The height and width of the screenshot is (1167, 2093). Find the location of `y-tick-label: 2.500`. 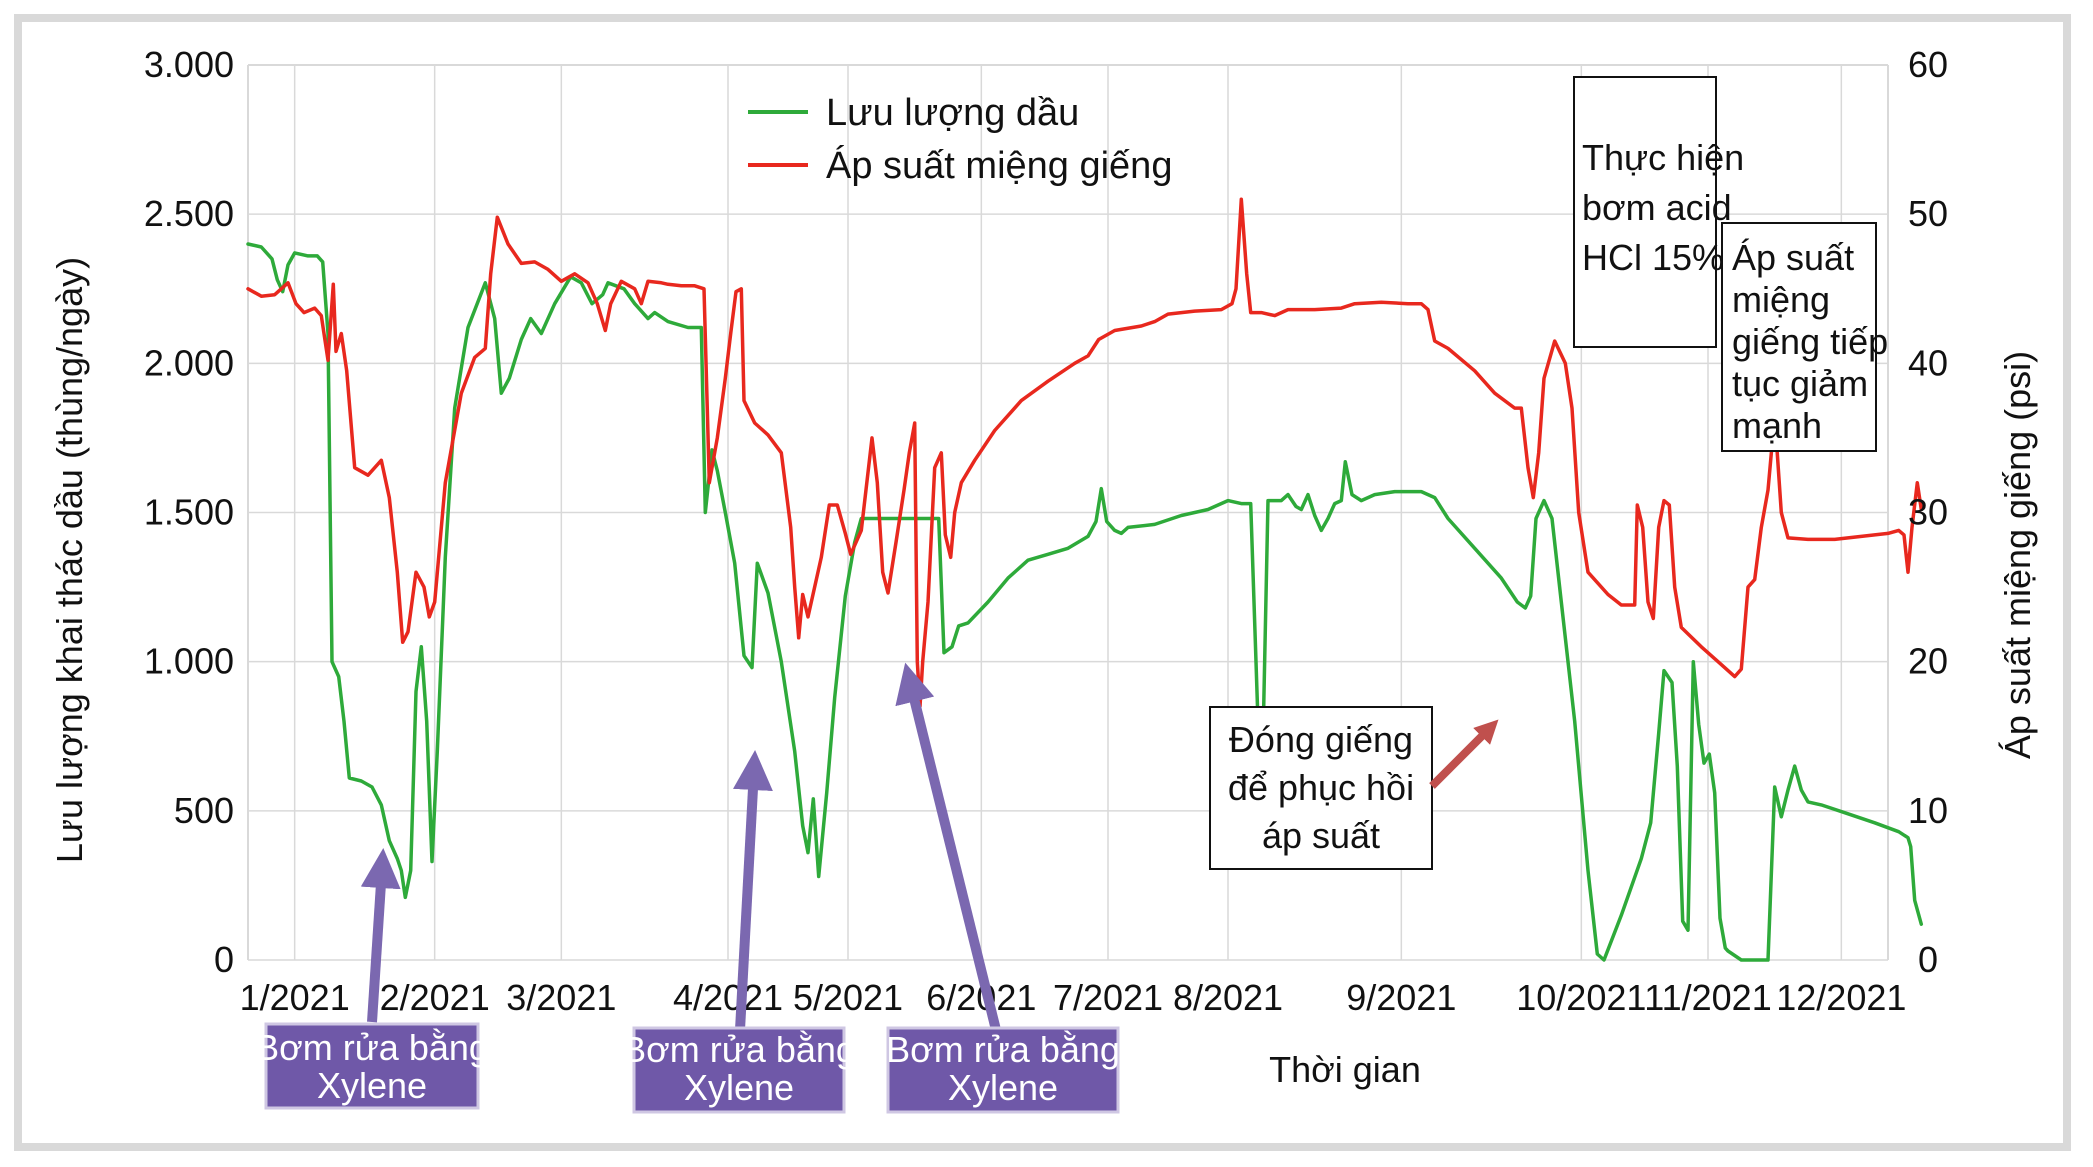

y-tick-label: 2.500 is located at coordinates (189, 213).